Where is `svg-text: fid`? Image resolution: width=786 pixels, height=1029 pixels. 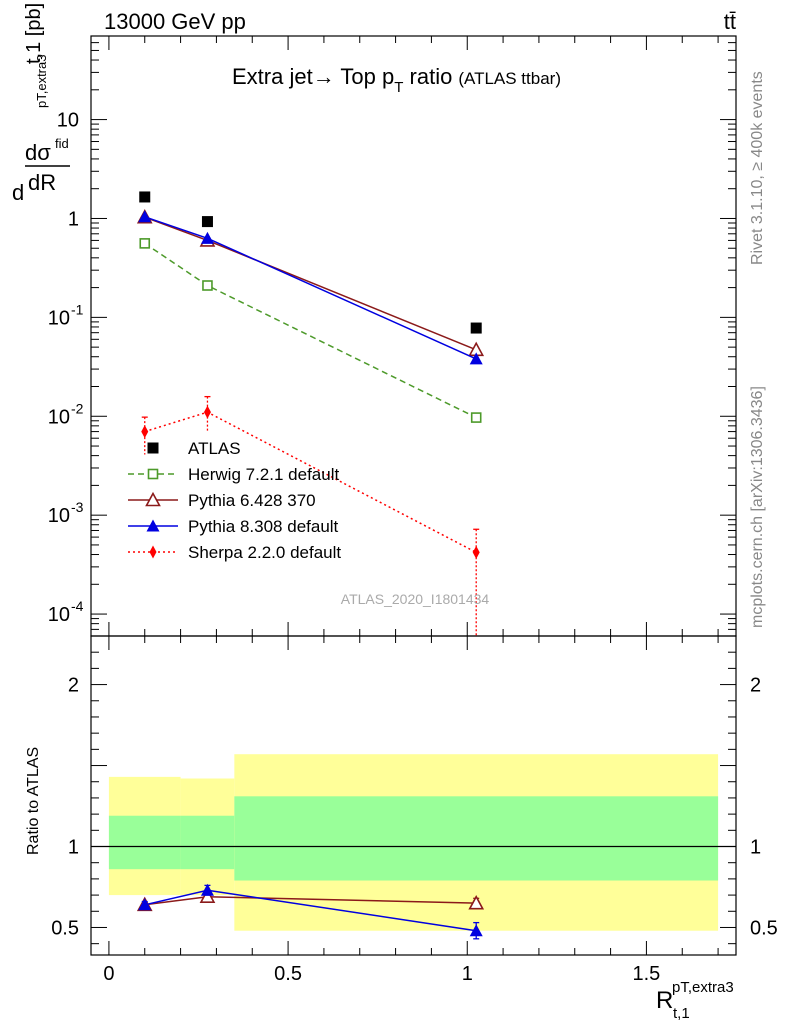 svg-text: fid is located at coordinates (62, 143).